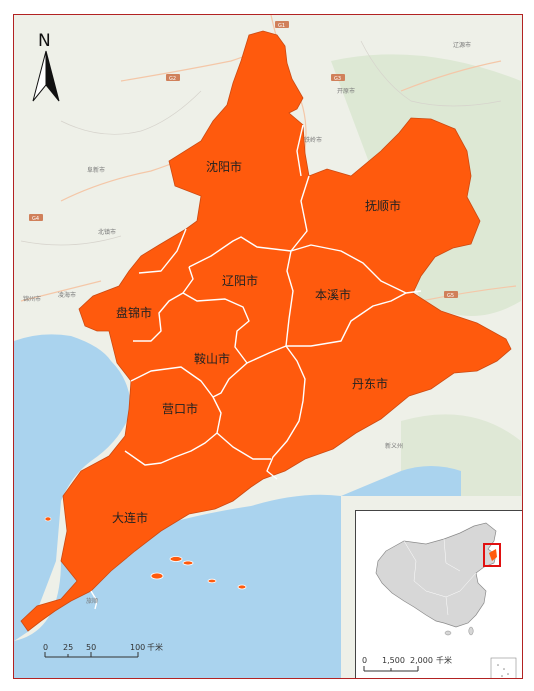 The width and height of the screenshot is (534, 691). I want to click on boundary-panjin-north, so click(162, 251).